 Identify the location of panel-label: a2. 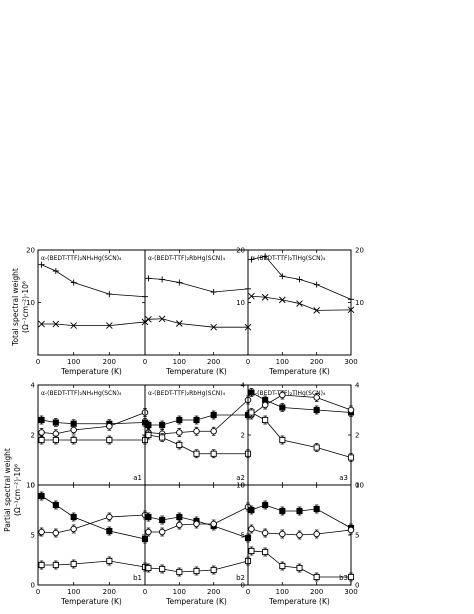
(240, 478).